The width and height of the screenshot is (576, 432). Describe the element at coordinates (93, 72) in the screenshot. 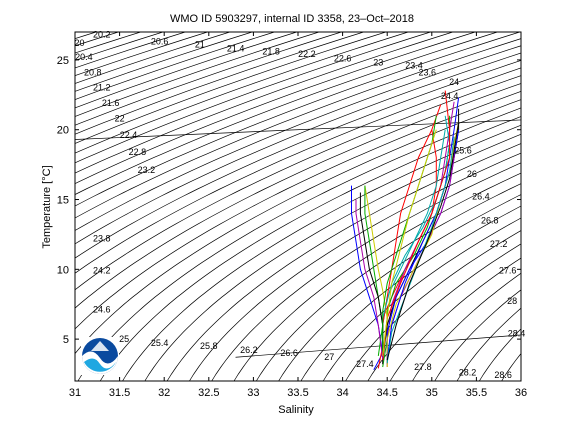

I see `contour-label: 20.8` at that location.